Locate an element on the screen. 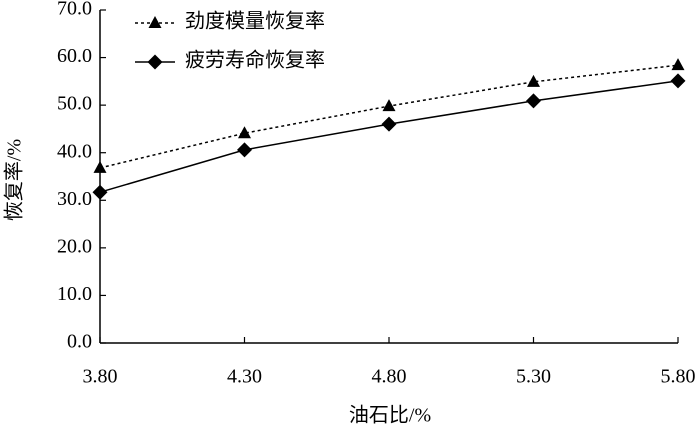 This screenshot has height=435, width=700. legend-label: 劲度模量恢复率 is located at coordinates (255, 21).